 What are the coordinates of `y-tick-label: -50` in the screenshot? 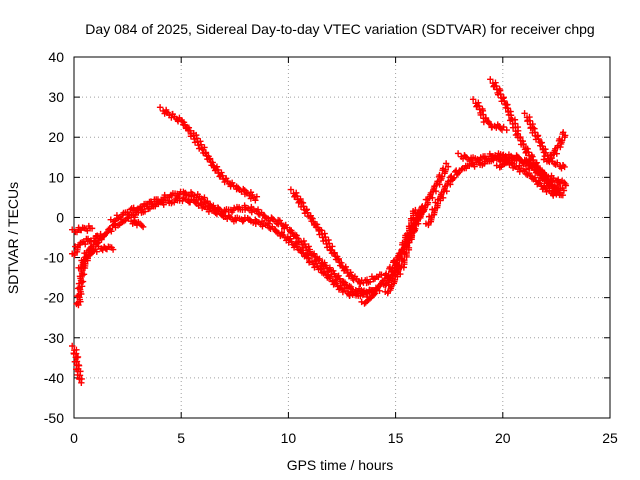 It's located at (54, 418).